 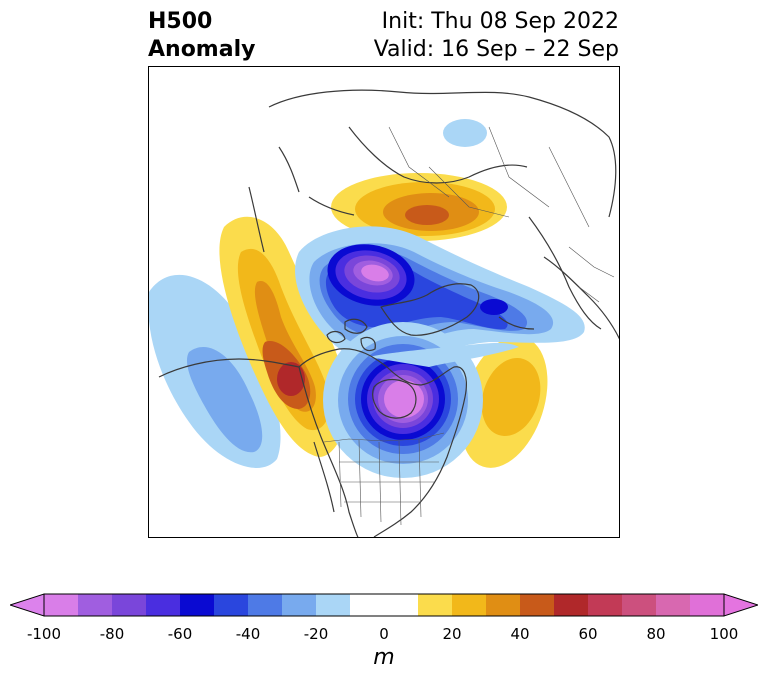 I want to click on colorbar-ticks: -100 -80 -60 -40 -20 0 20 40 60 80 100, so click(x=383, y=634).